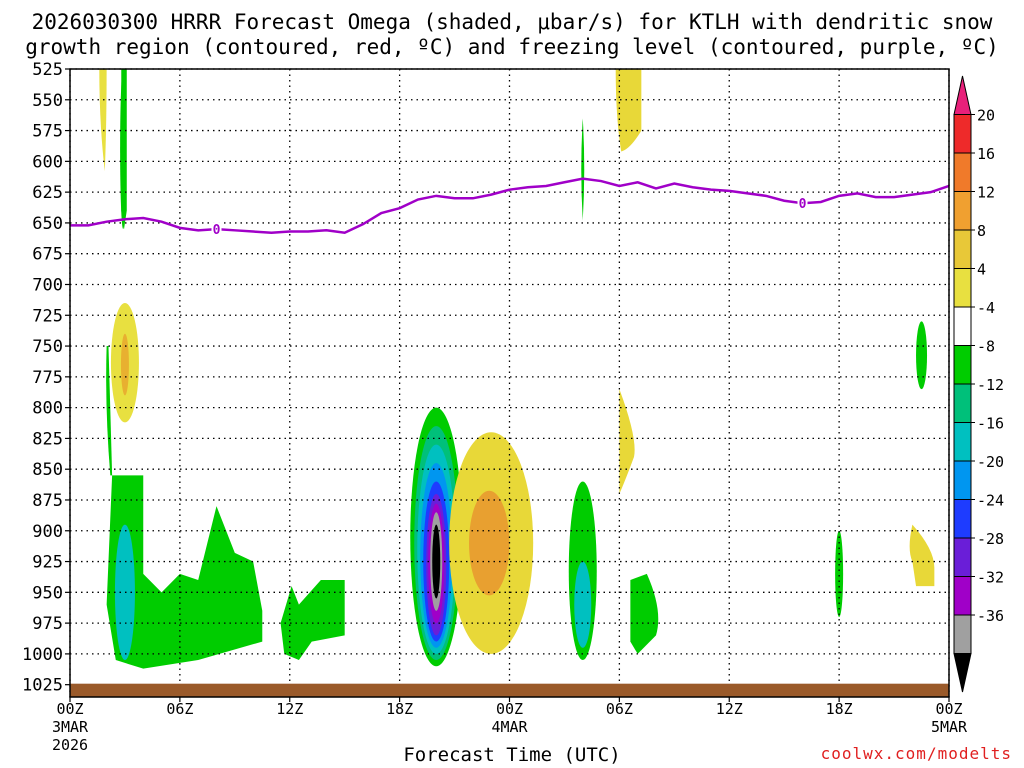 The image size is (1024, 768). Describe the element at coordinates (47, 285) in the screenshot. I see `y-tick-label: 700` at that location.